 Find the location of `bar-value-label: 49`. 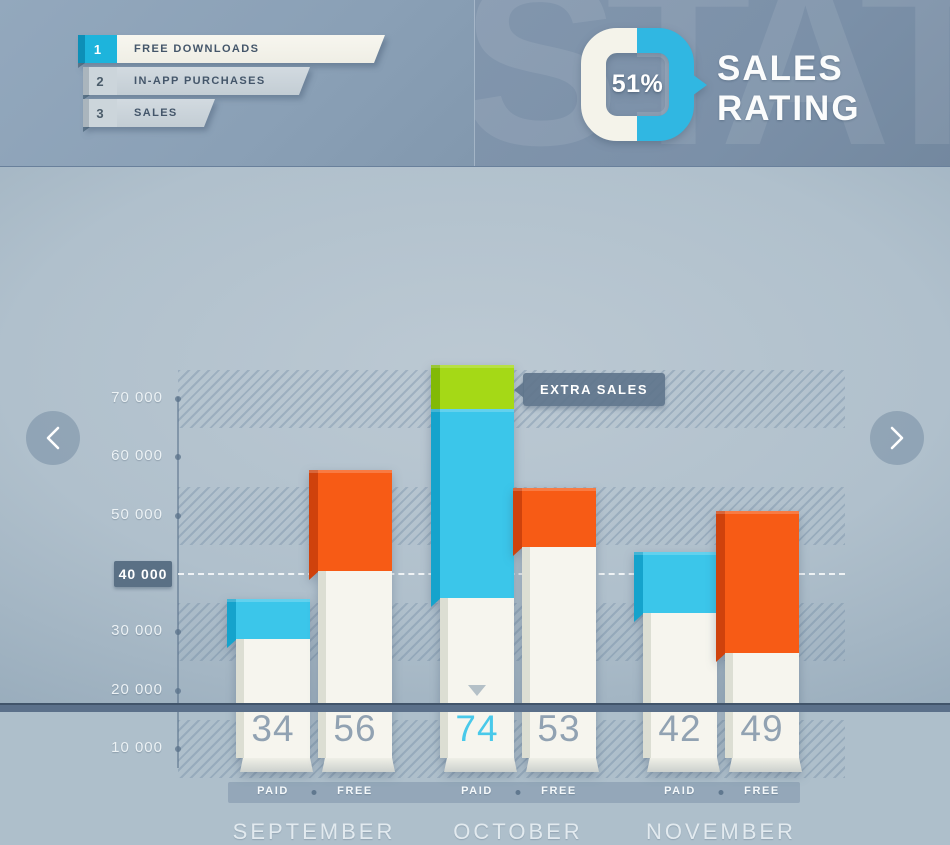

bar-value-label: 49 is located at coordinates (762, 728).